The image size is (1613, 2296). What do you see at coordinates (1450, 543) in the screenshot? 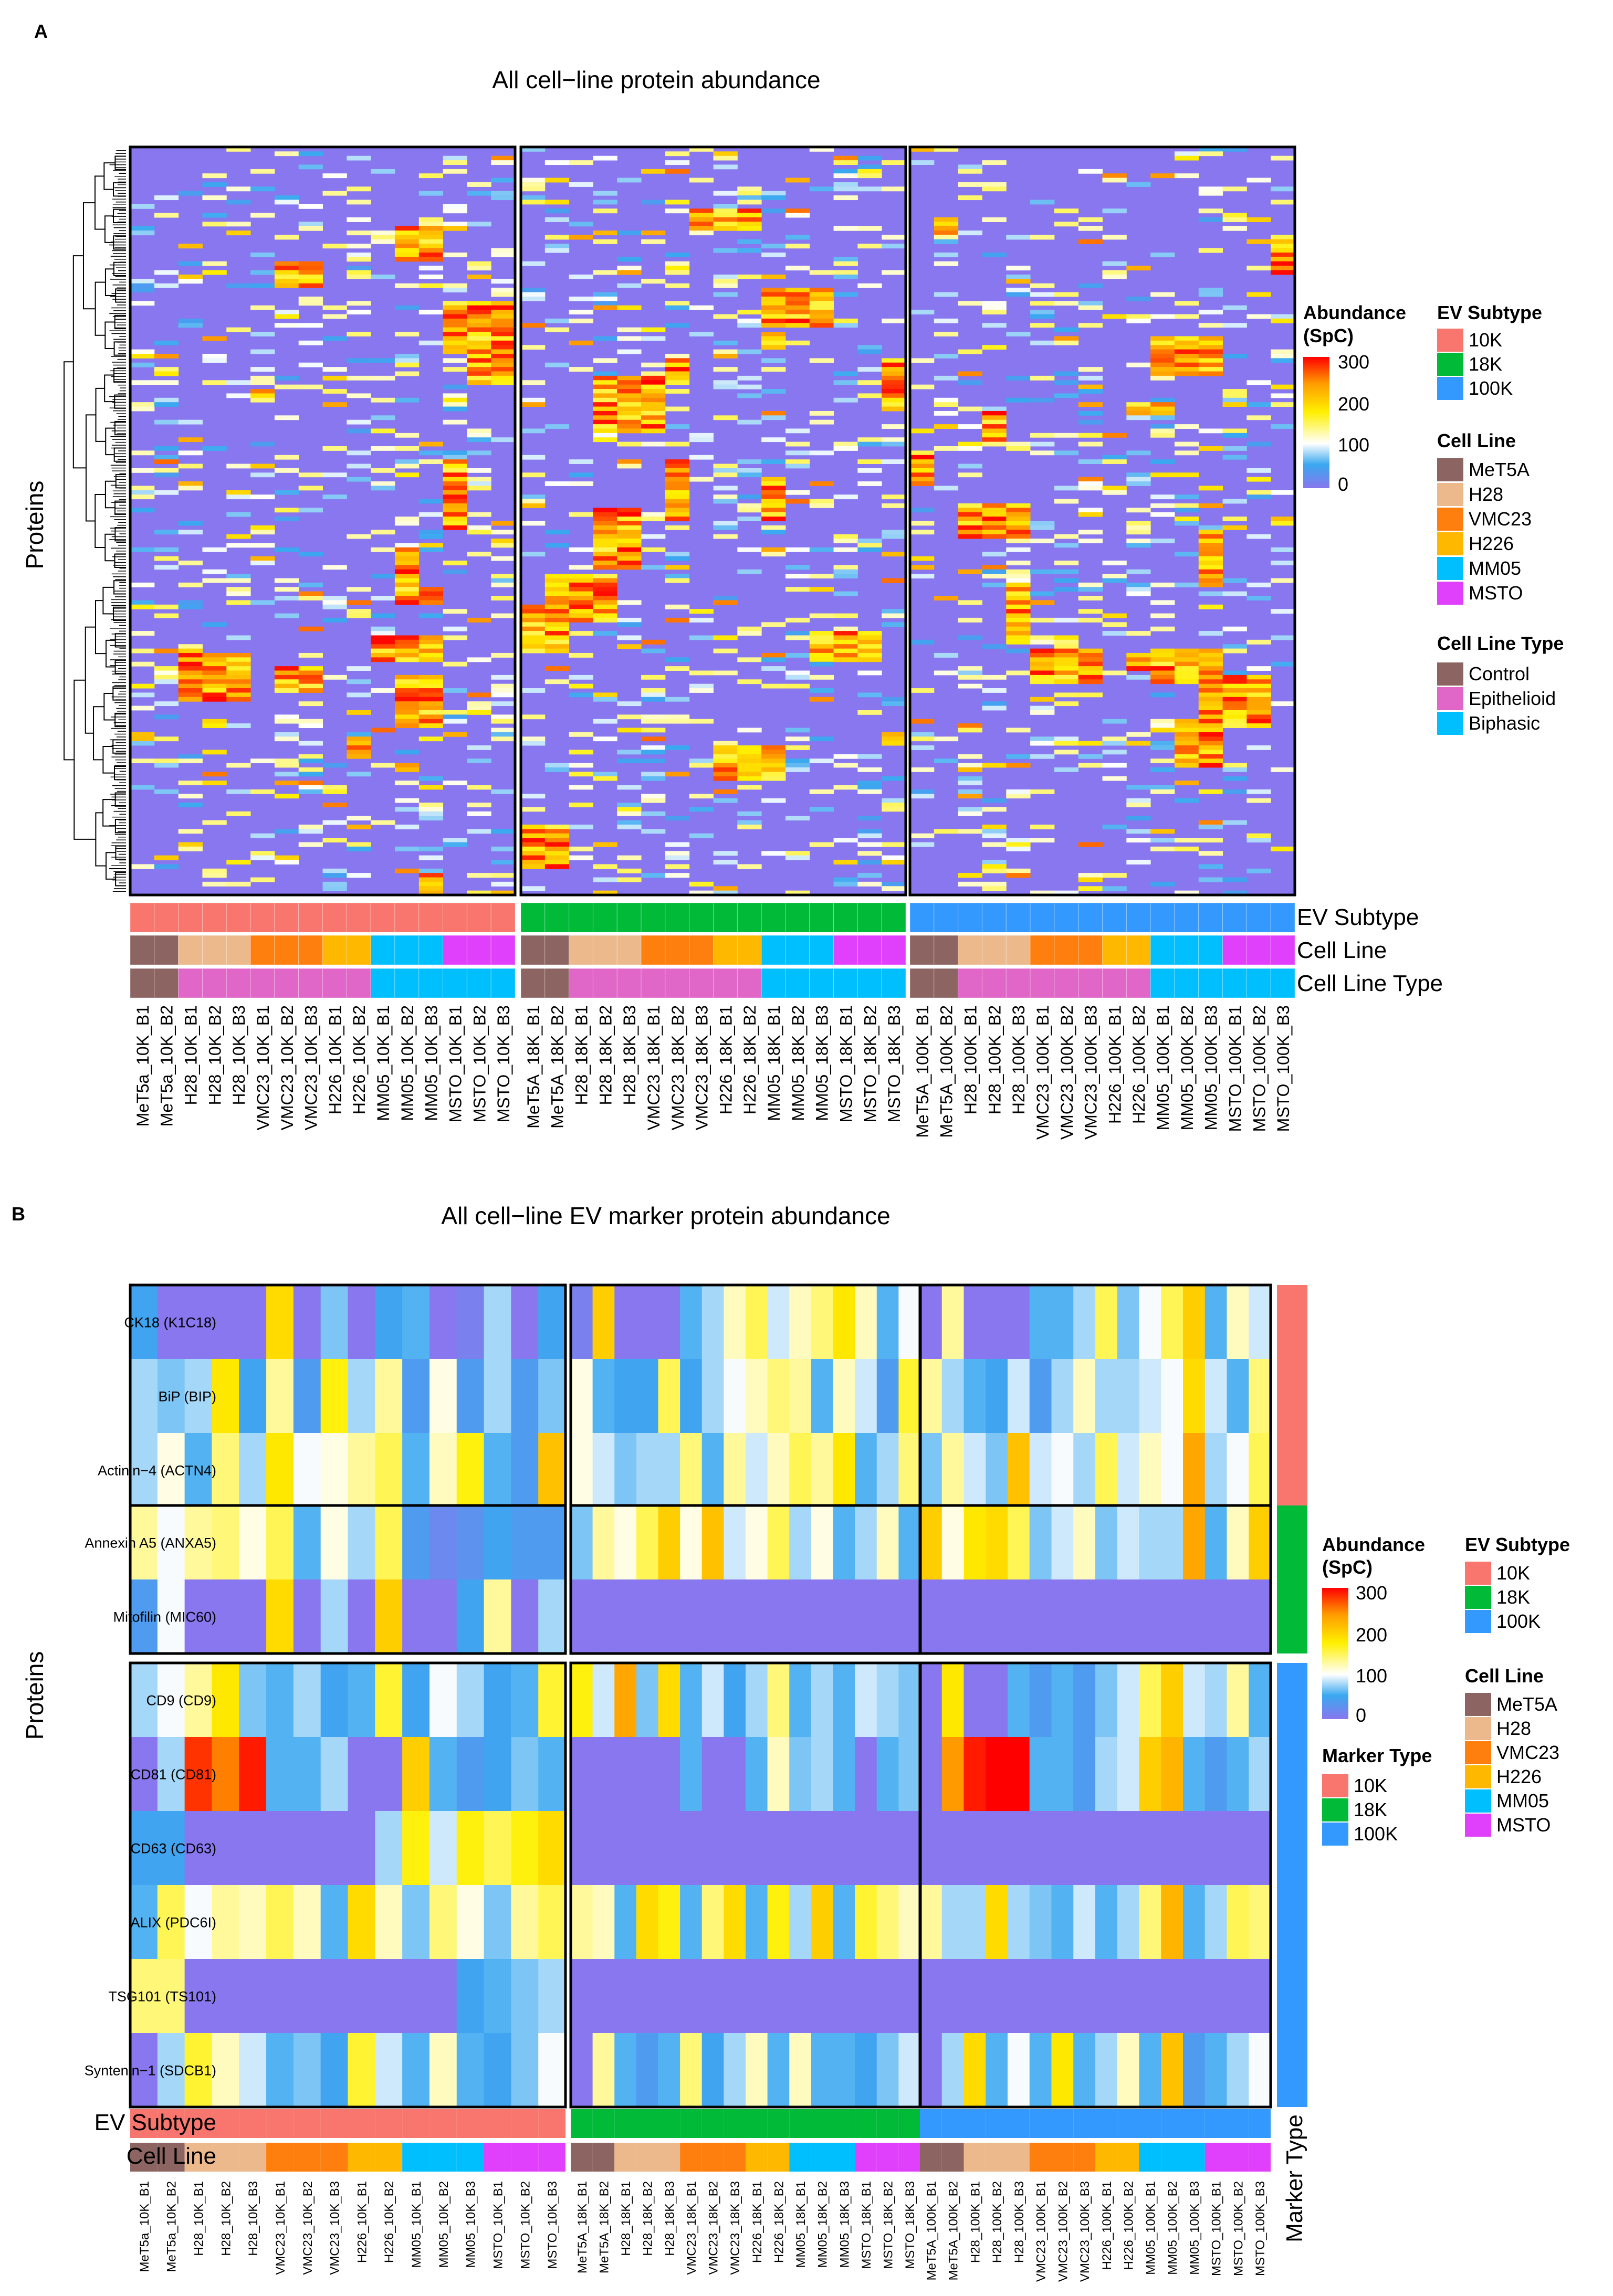
I see `swatch-h226` at bounding box center [1450, 543].